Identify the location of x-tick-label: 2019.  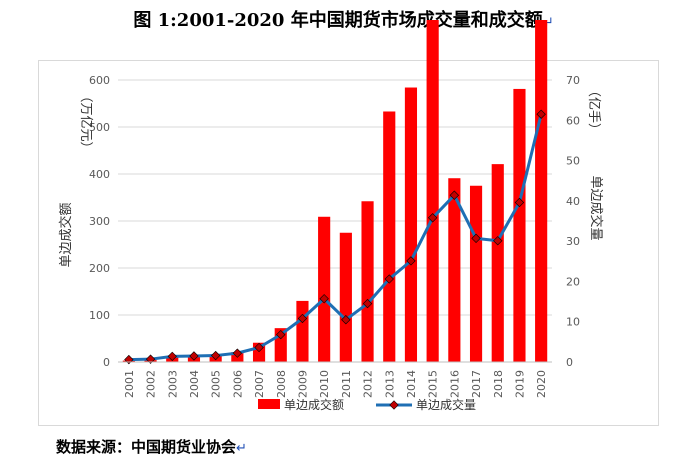
(519, 384).